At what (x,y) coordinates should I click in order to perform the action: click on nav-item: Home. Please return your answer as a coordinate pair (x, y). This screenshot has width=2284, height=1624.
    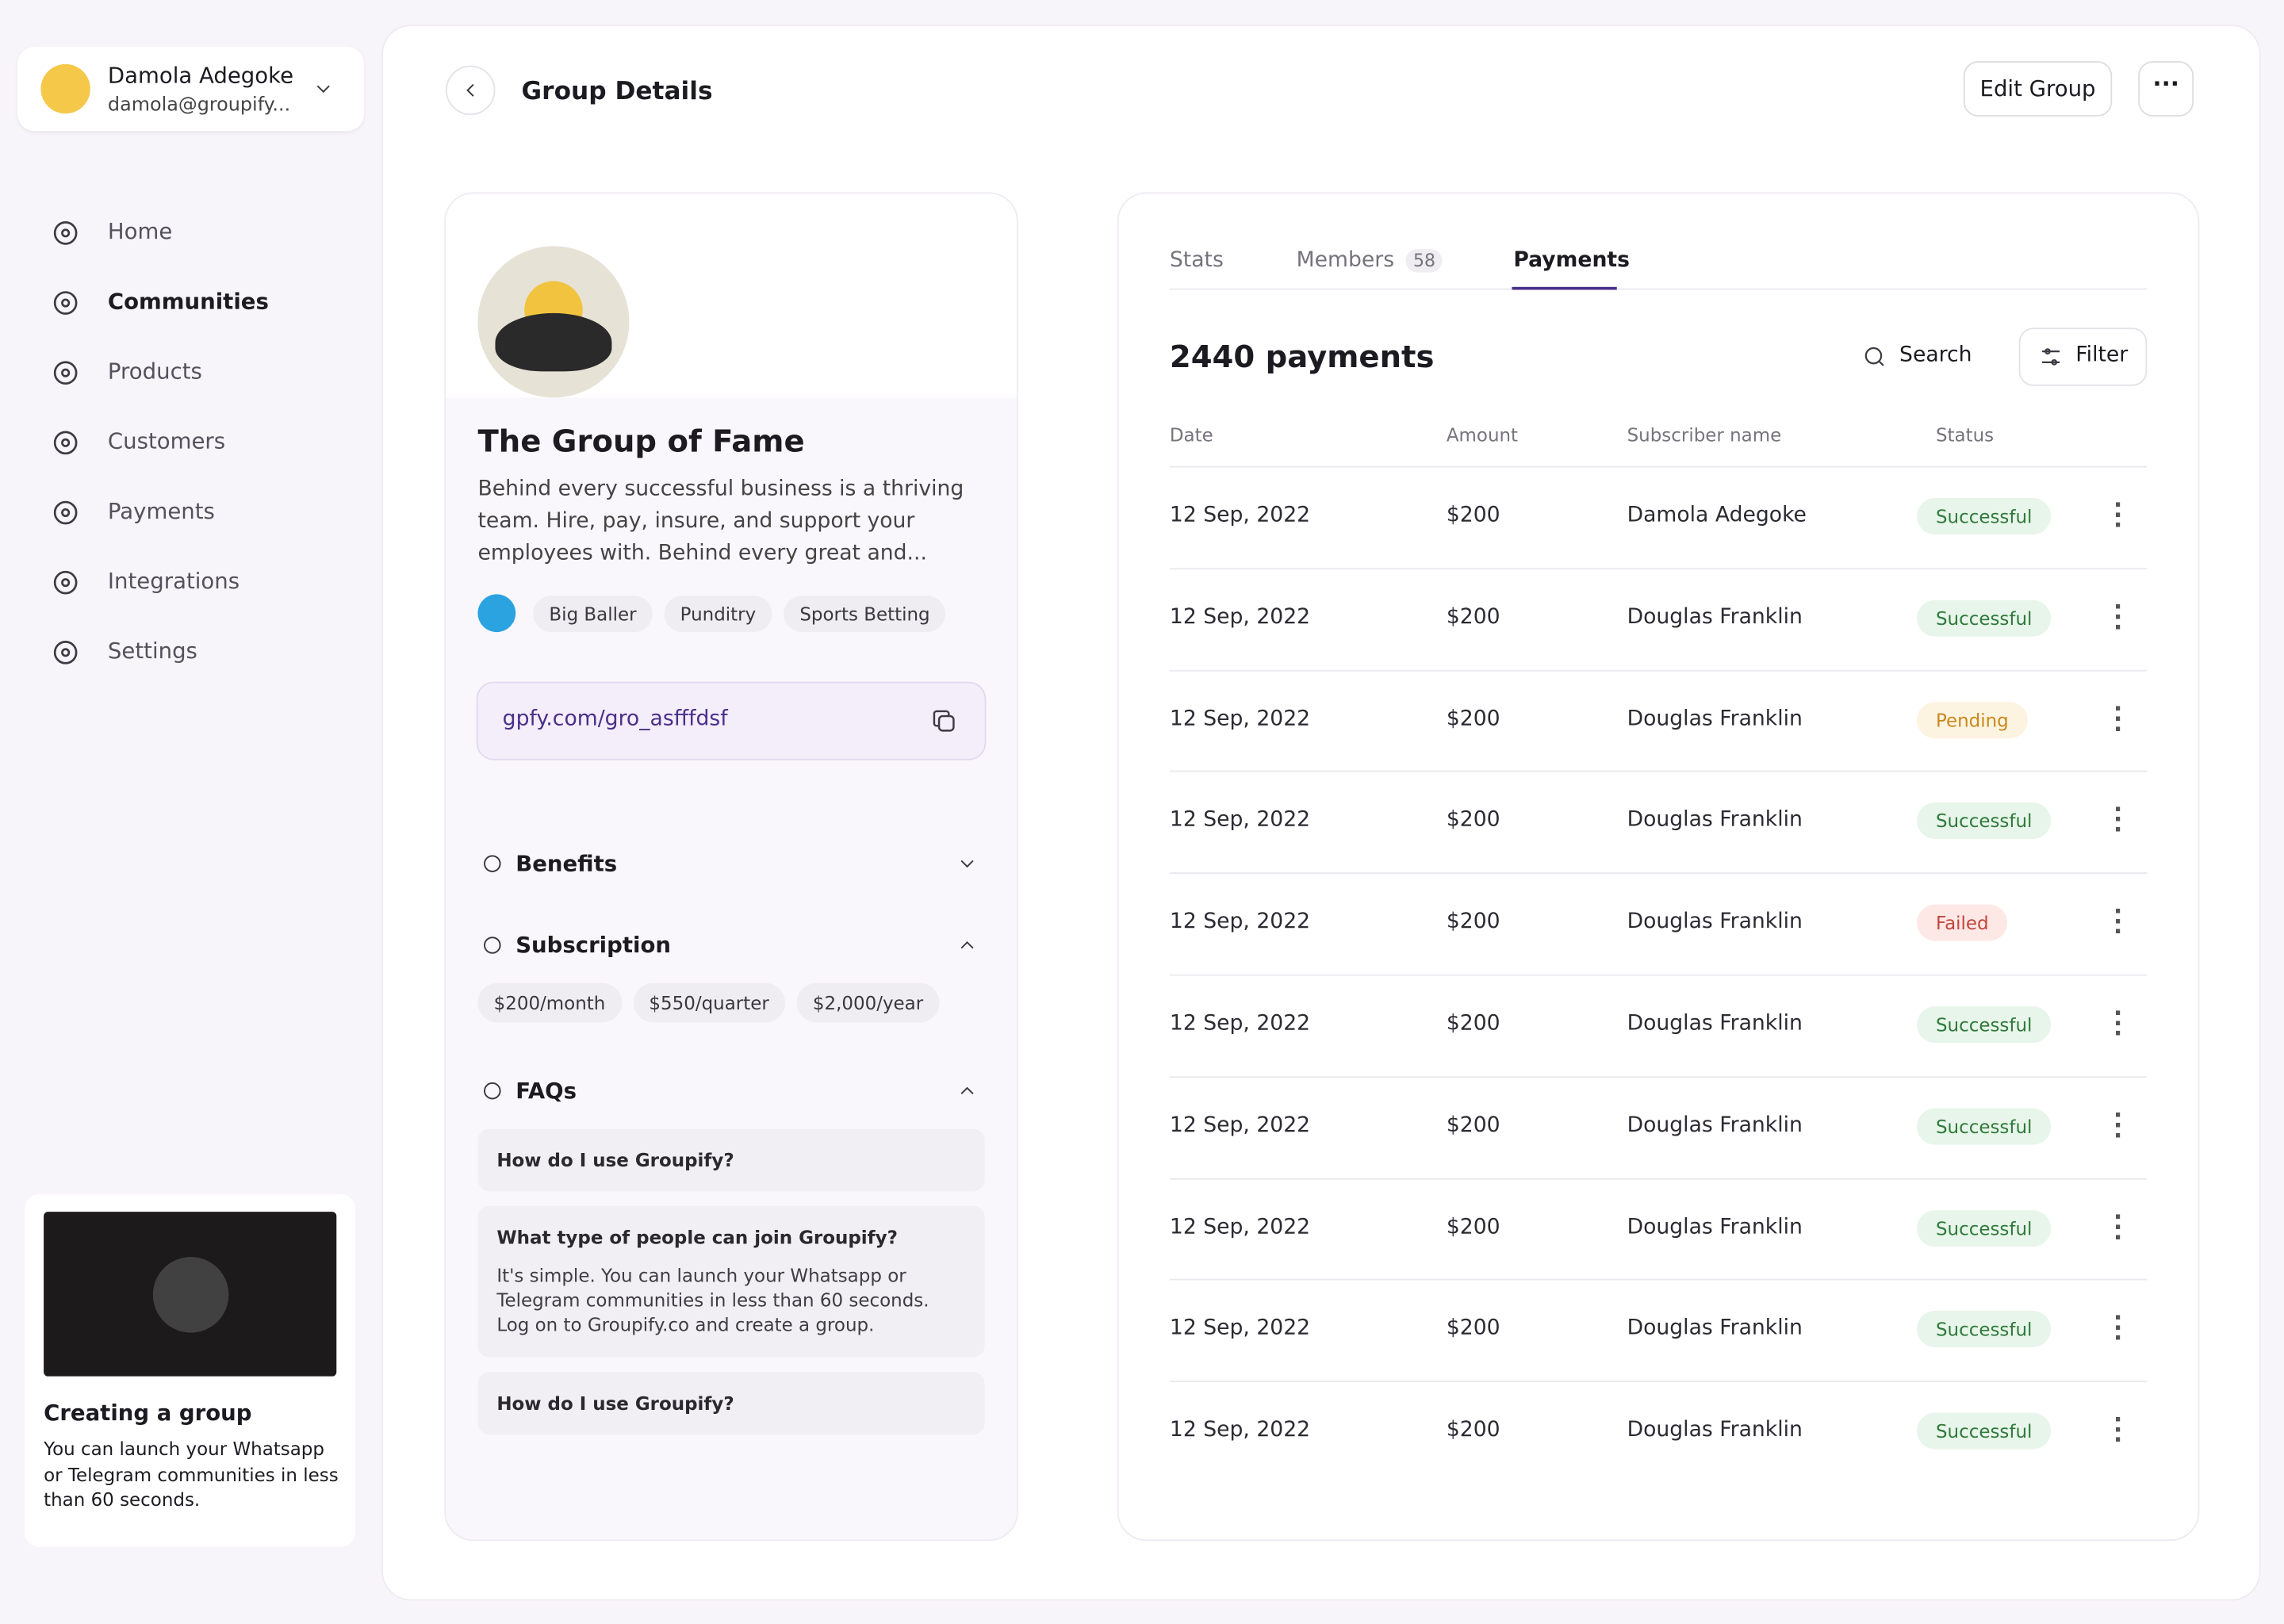
    Looking at the image, I should click on (194, 233).